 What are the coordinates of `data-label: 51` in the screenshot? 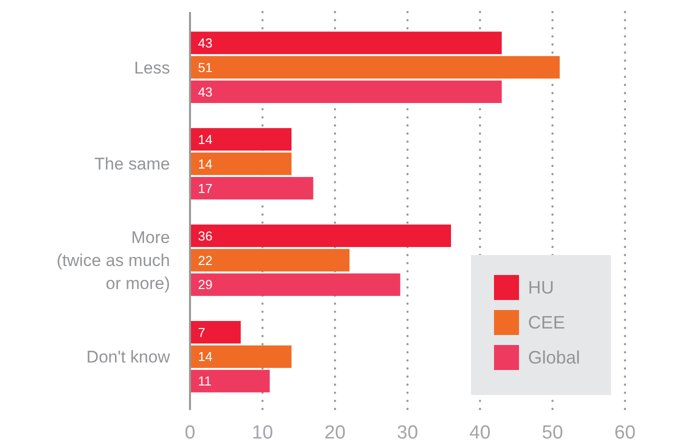 It's located at (205, 67).